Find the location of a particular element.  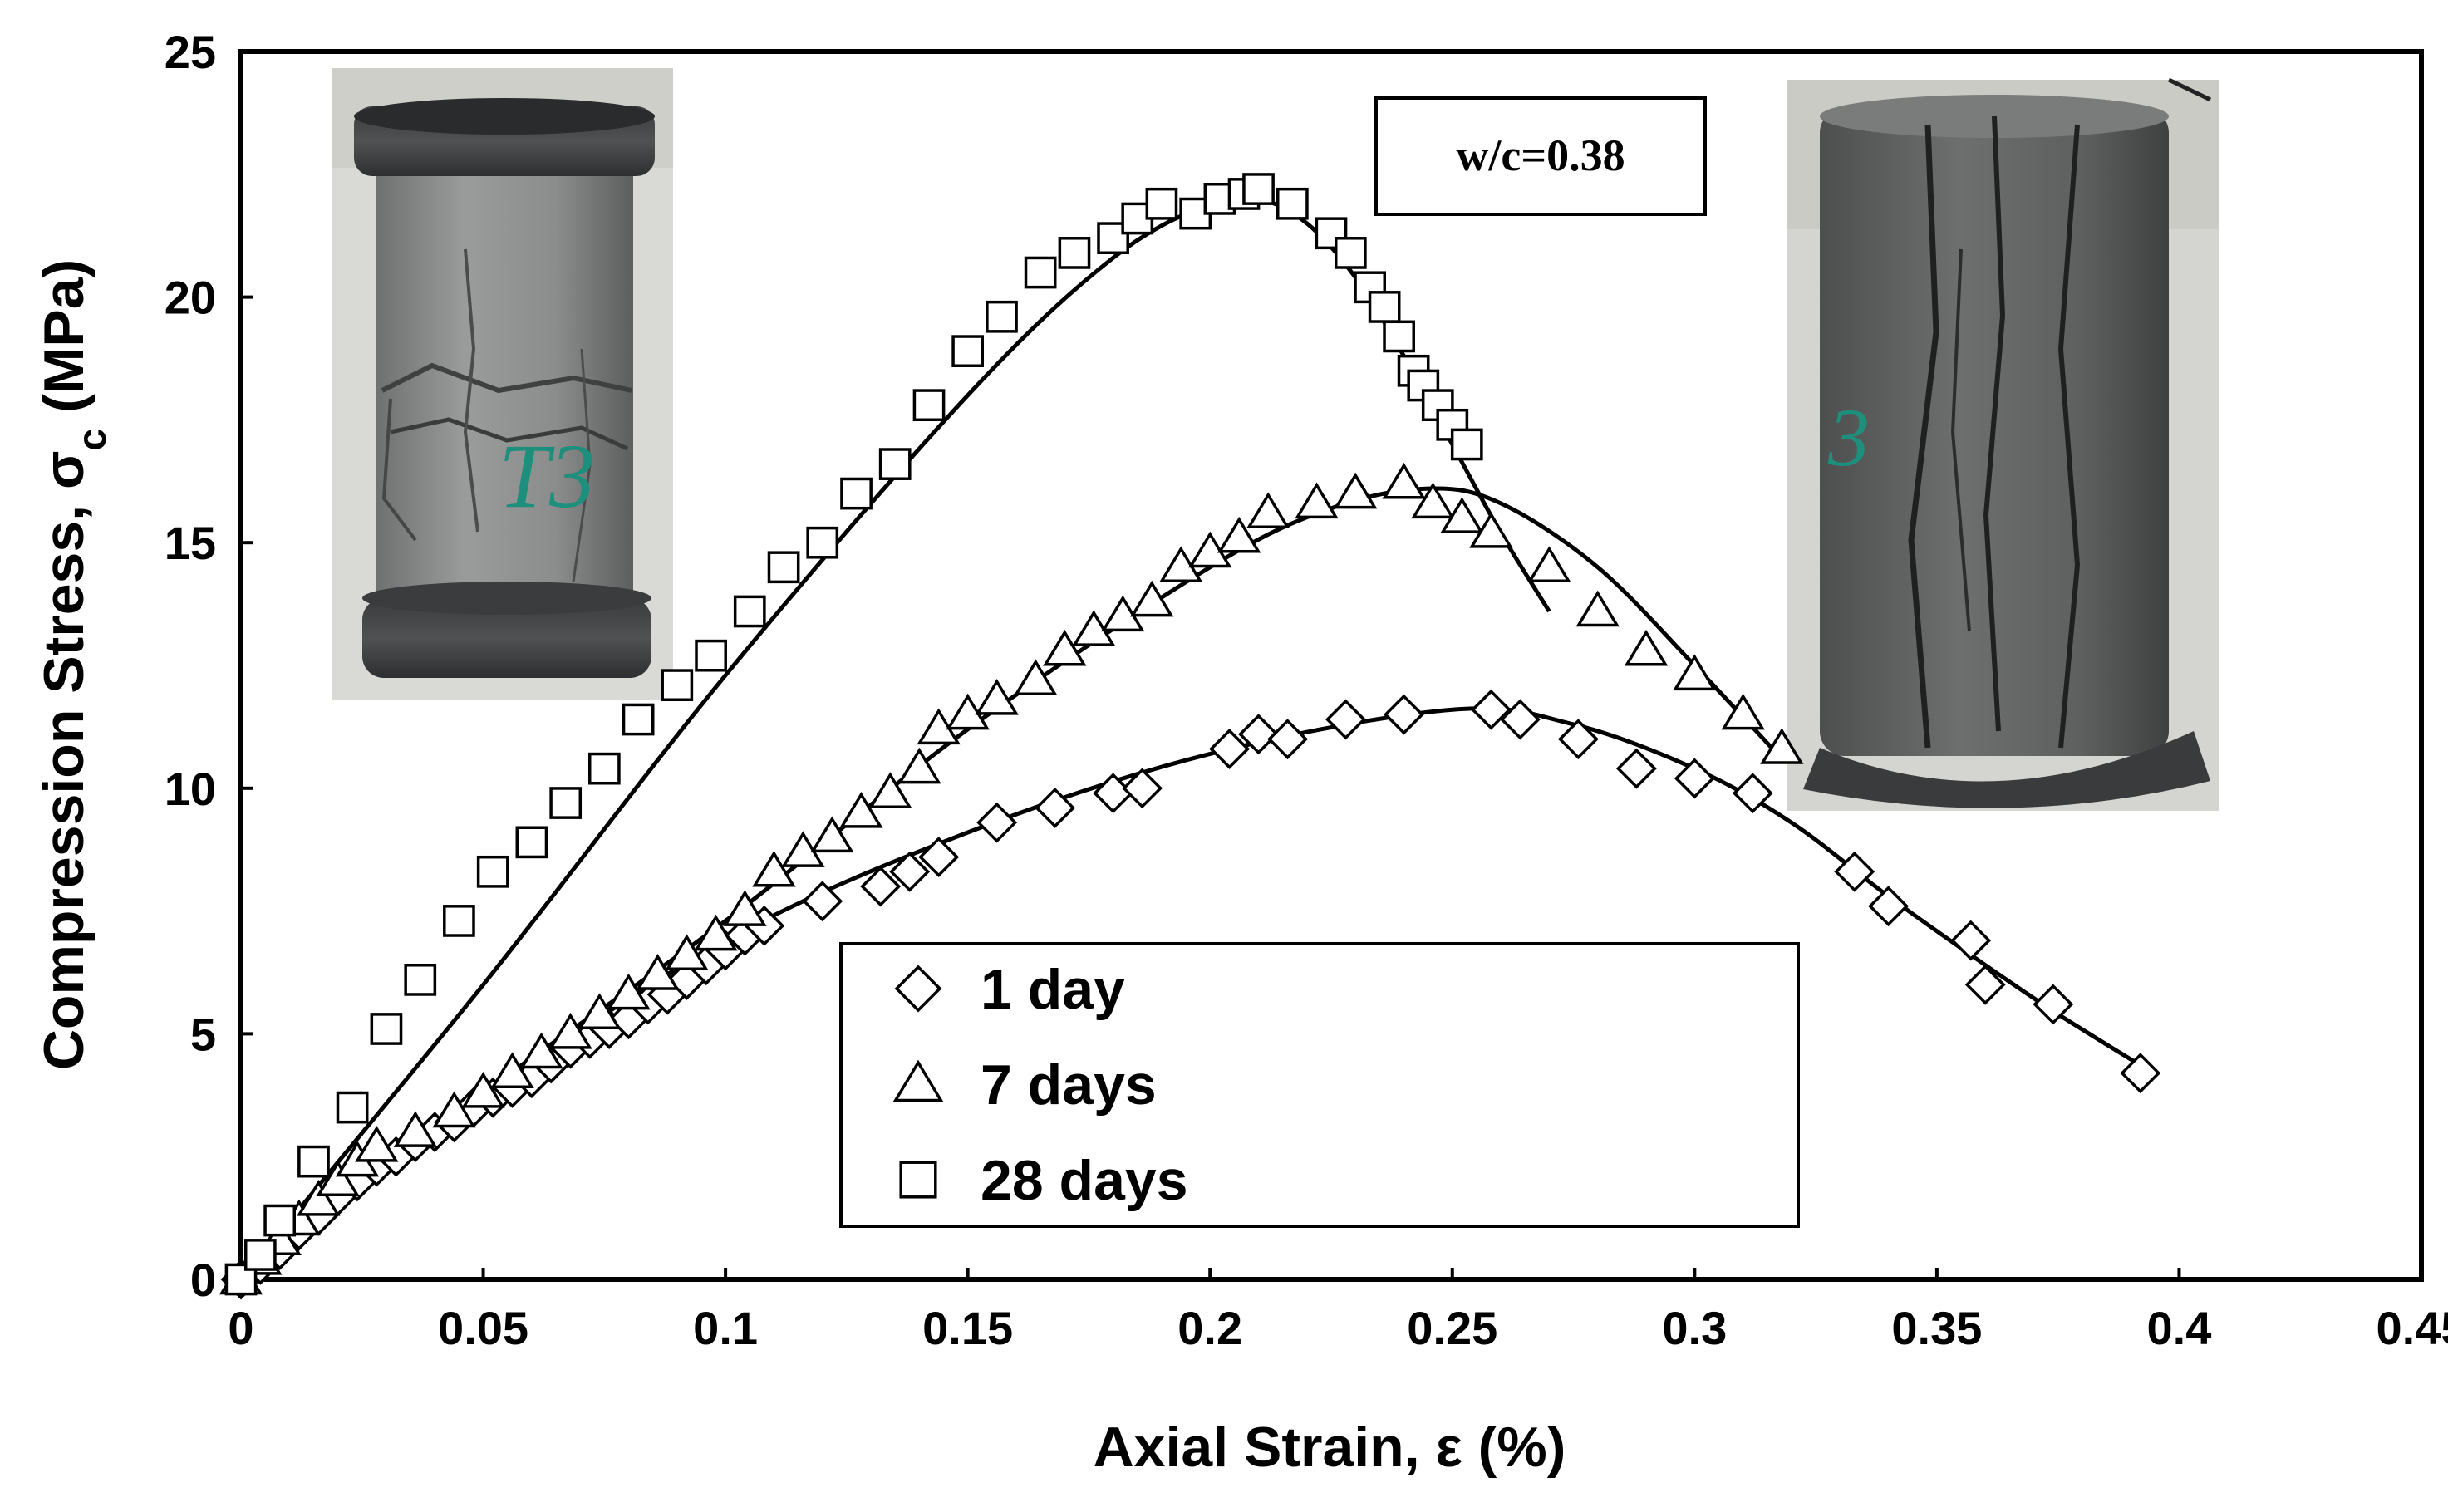

legend-label-7-days: 7 days is located at coordinates (1069, 1085).